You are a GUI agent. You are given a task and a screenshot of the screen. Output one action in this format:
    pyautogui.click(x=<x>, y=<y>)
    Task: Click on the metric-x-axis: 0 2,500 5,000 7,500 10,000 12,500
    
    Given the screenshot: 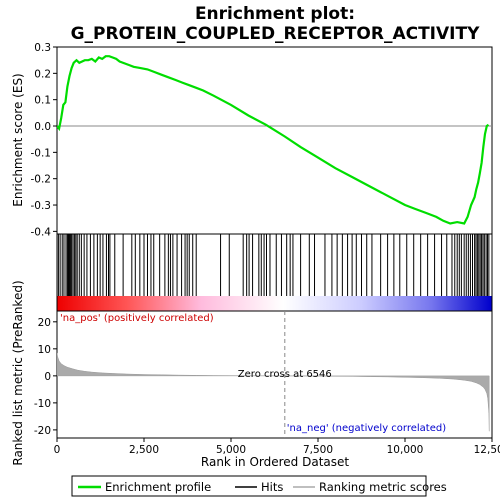 What is the action you would take?
    pyautogui.click(x=277, y=447)
    